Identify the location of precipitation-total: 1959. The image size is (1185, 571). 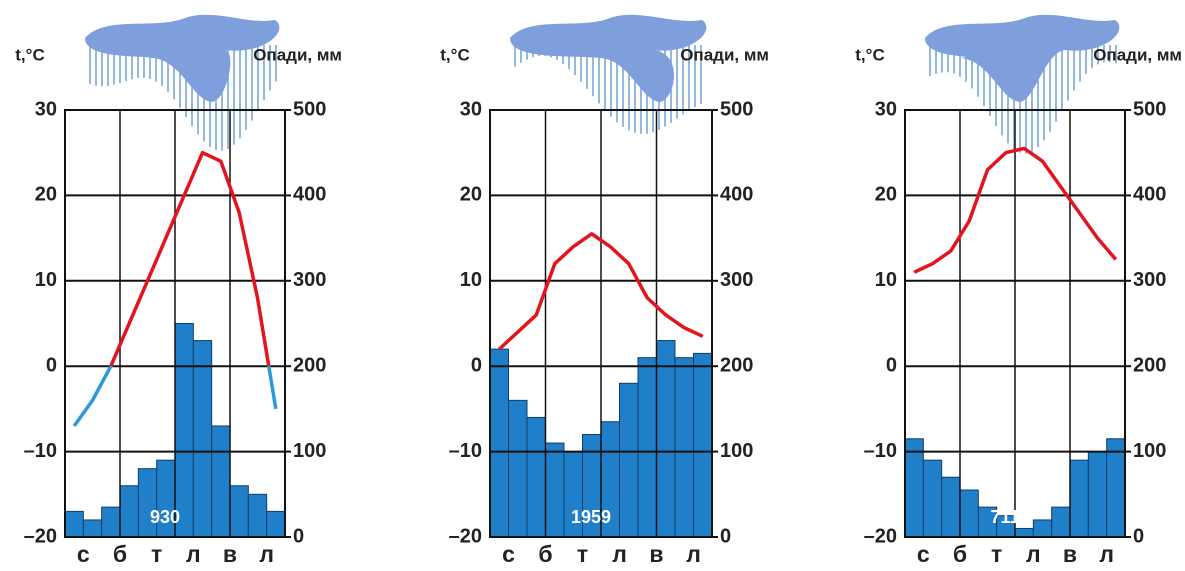
(591, 517).